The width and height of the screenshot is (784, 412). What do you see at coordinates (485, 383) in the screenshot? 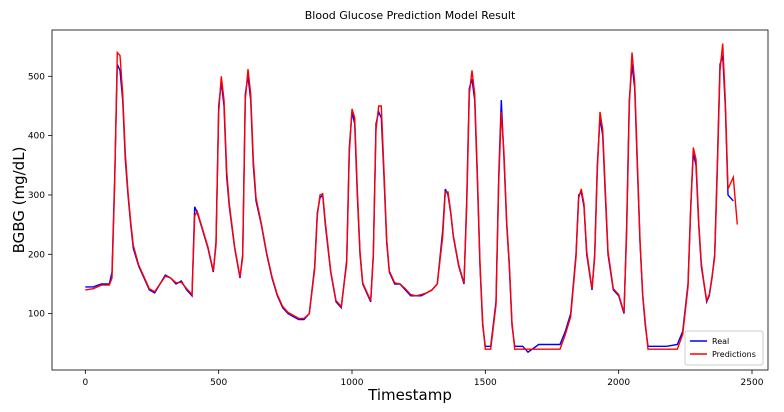
I see `x-tick-label: 1500` at bounding box center [485, 383].